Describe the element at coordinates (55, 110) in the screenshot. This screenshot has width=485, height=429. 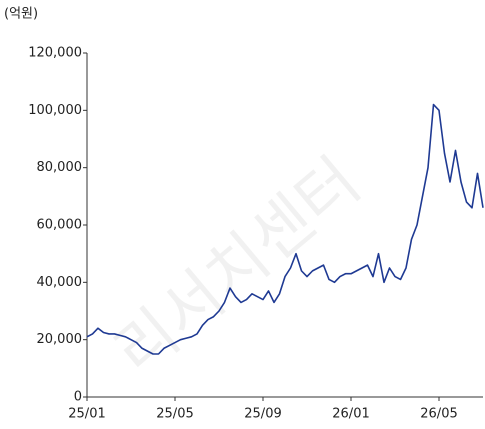
I see `y-tick-label: 100,000` at that location.